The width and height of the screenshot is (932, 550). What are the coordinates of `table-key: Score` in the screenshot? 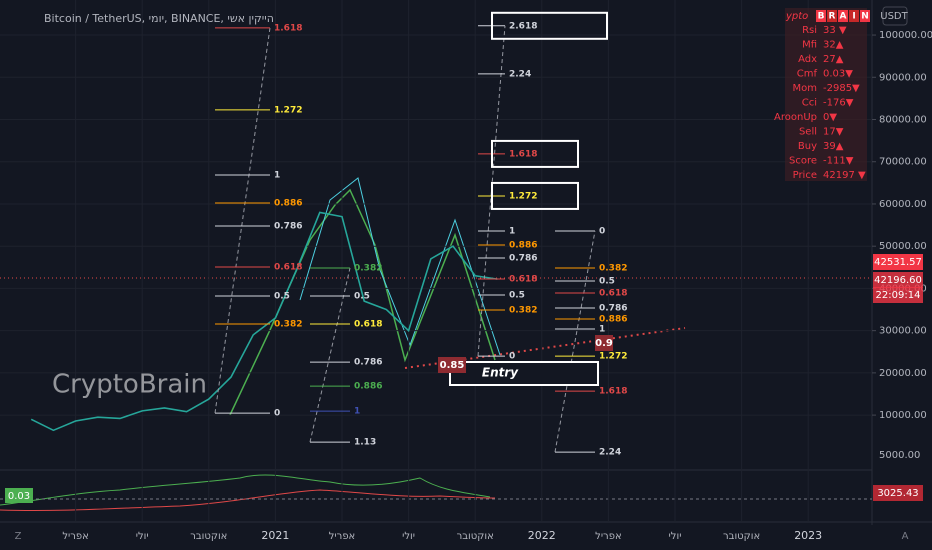 It's located at (803, 161).